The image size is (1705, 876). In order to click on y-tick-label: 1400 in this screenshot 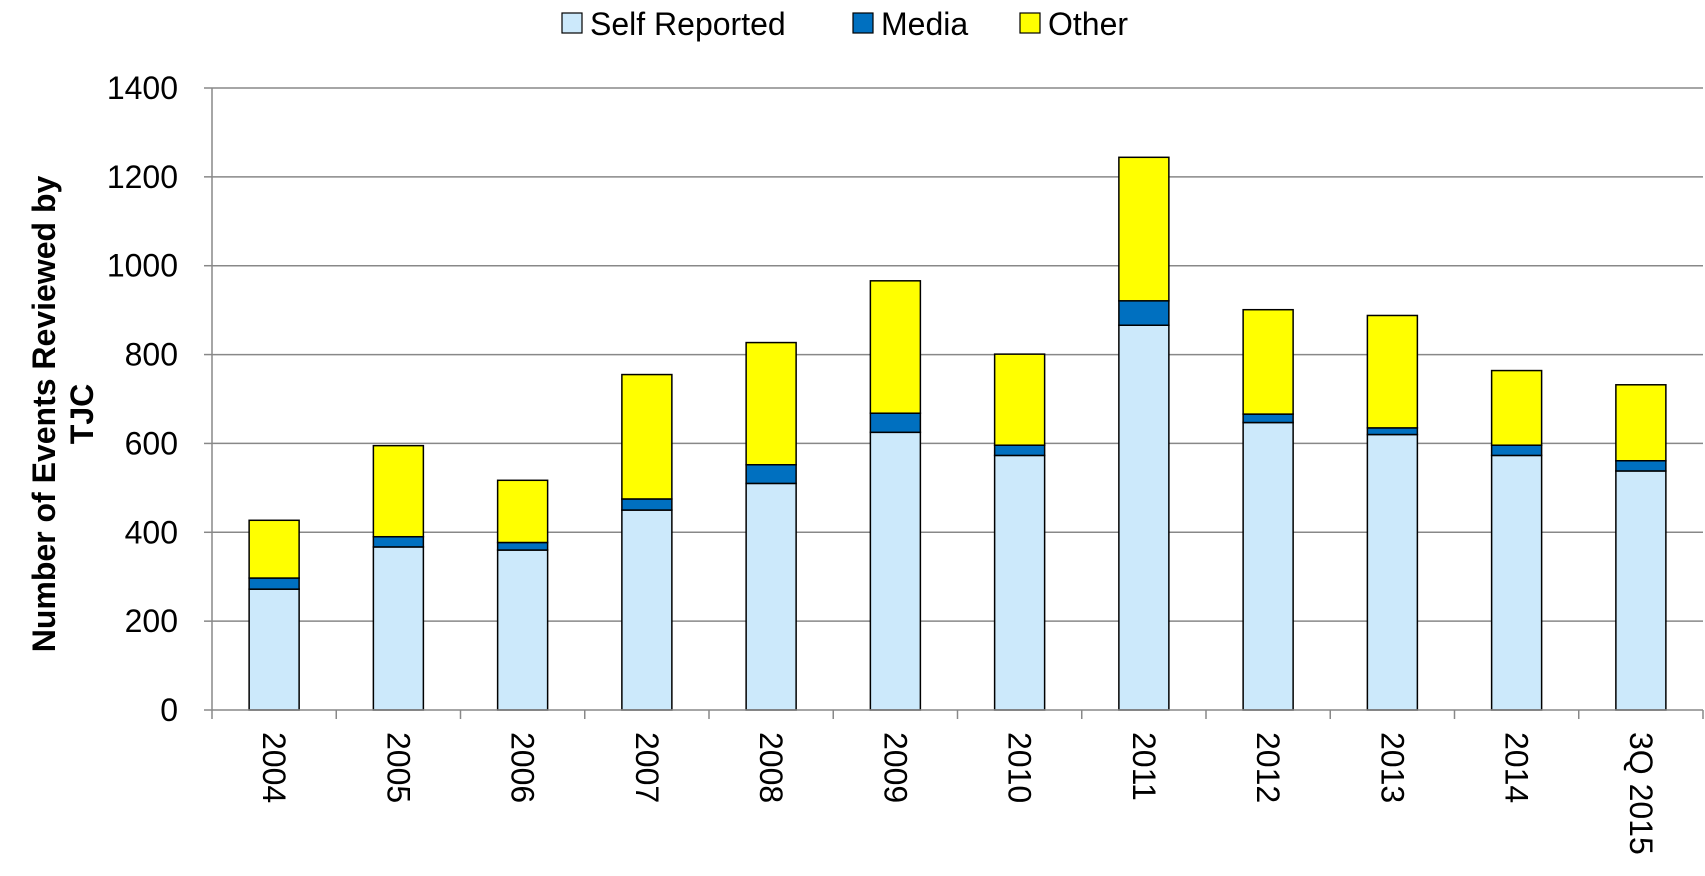, I will do `click(142, 88)`.